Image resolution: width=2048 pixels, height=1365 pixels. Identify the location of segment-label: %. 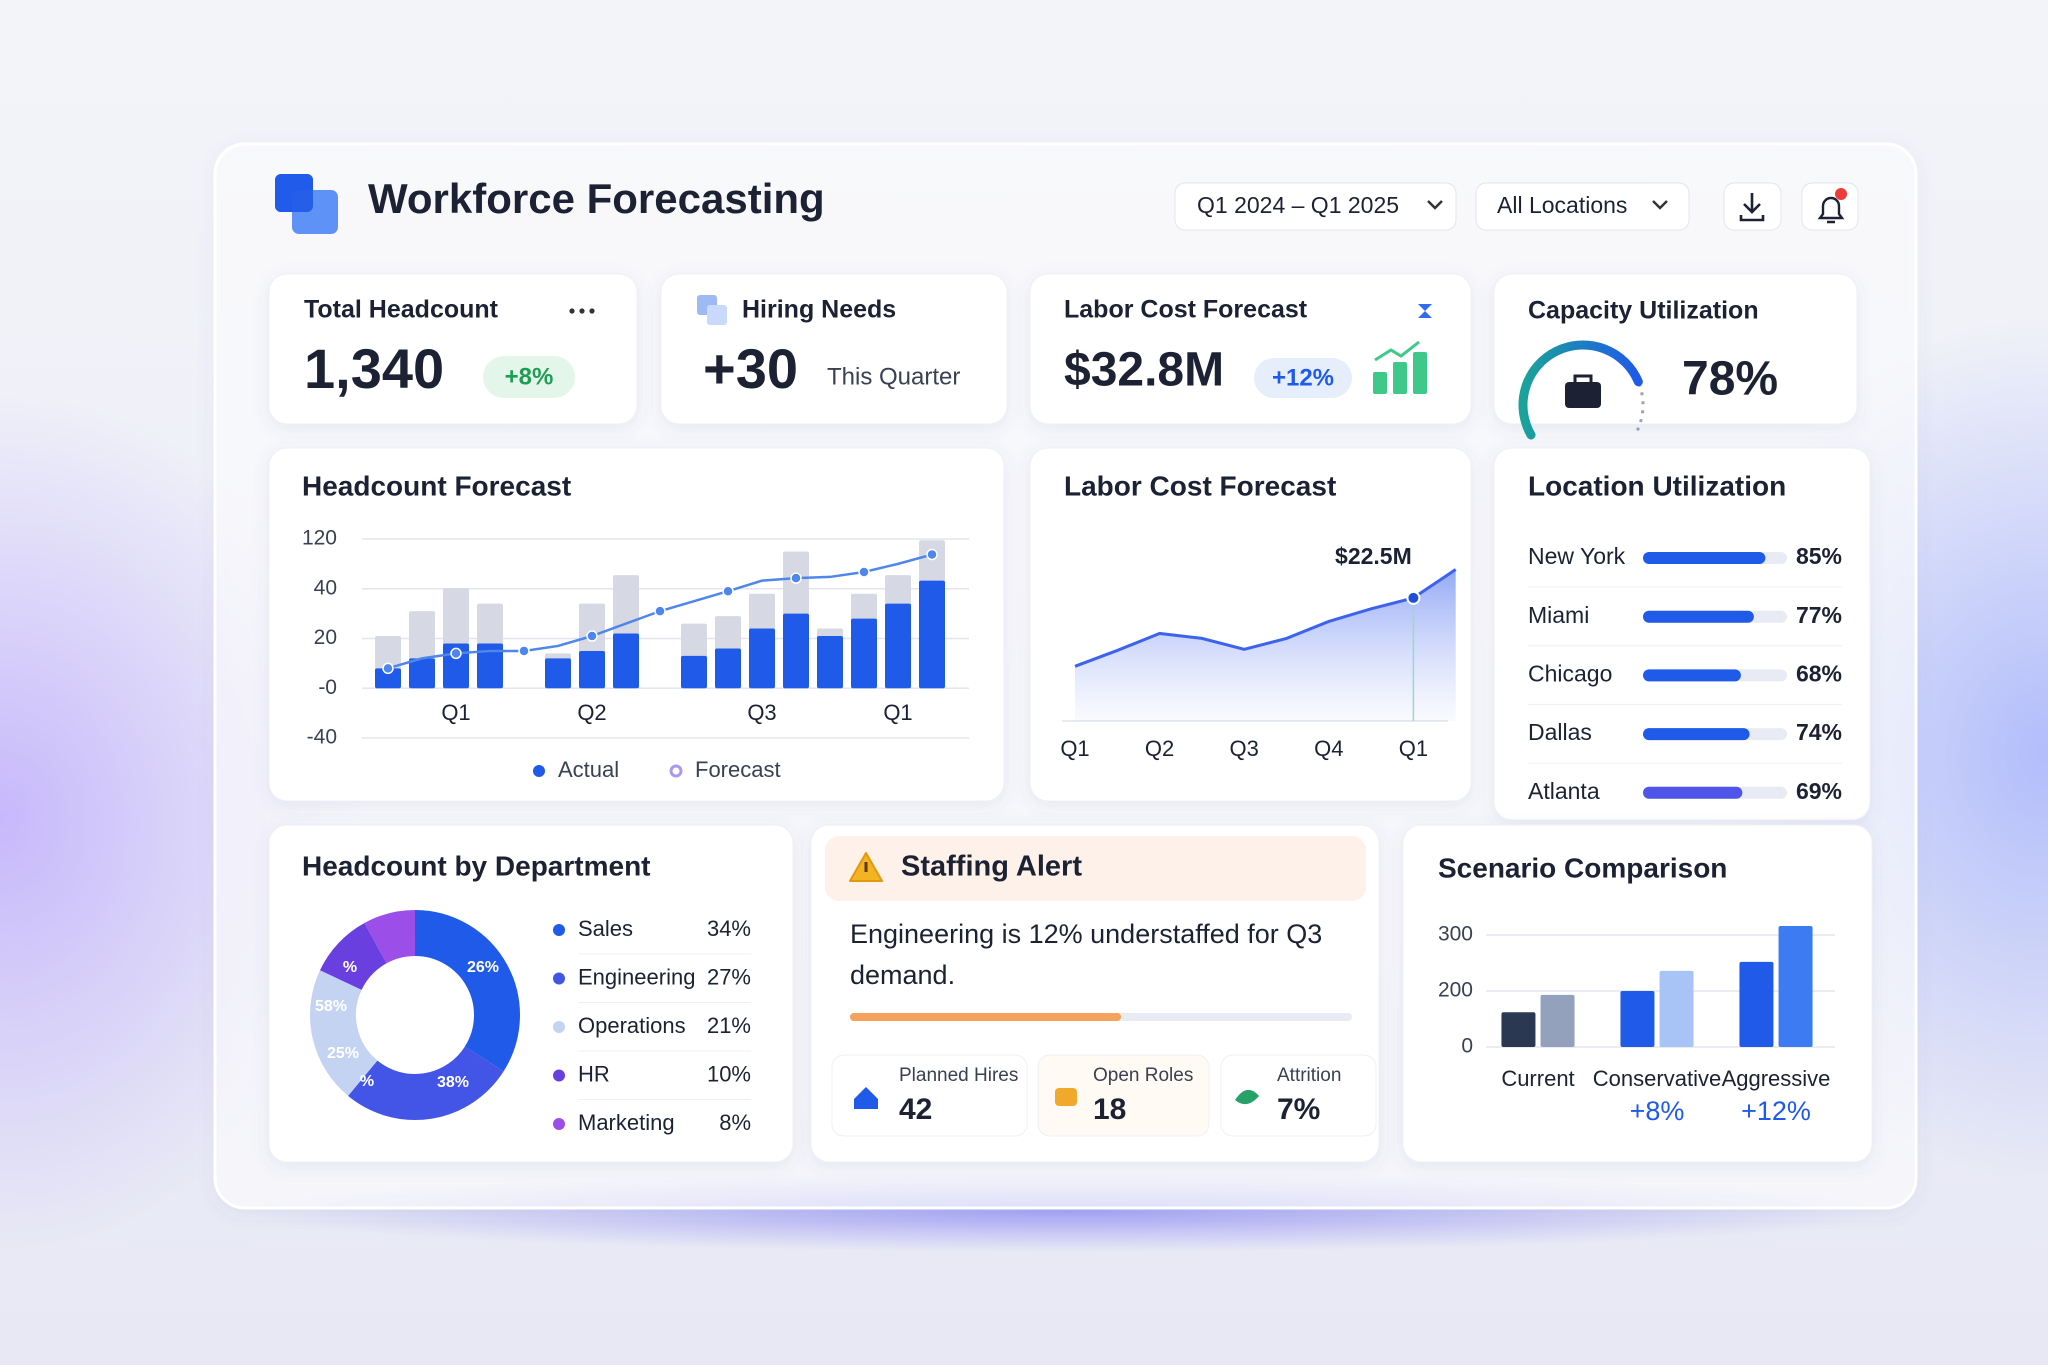
(350, 967).